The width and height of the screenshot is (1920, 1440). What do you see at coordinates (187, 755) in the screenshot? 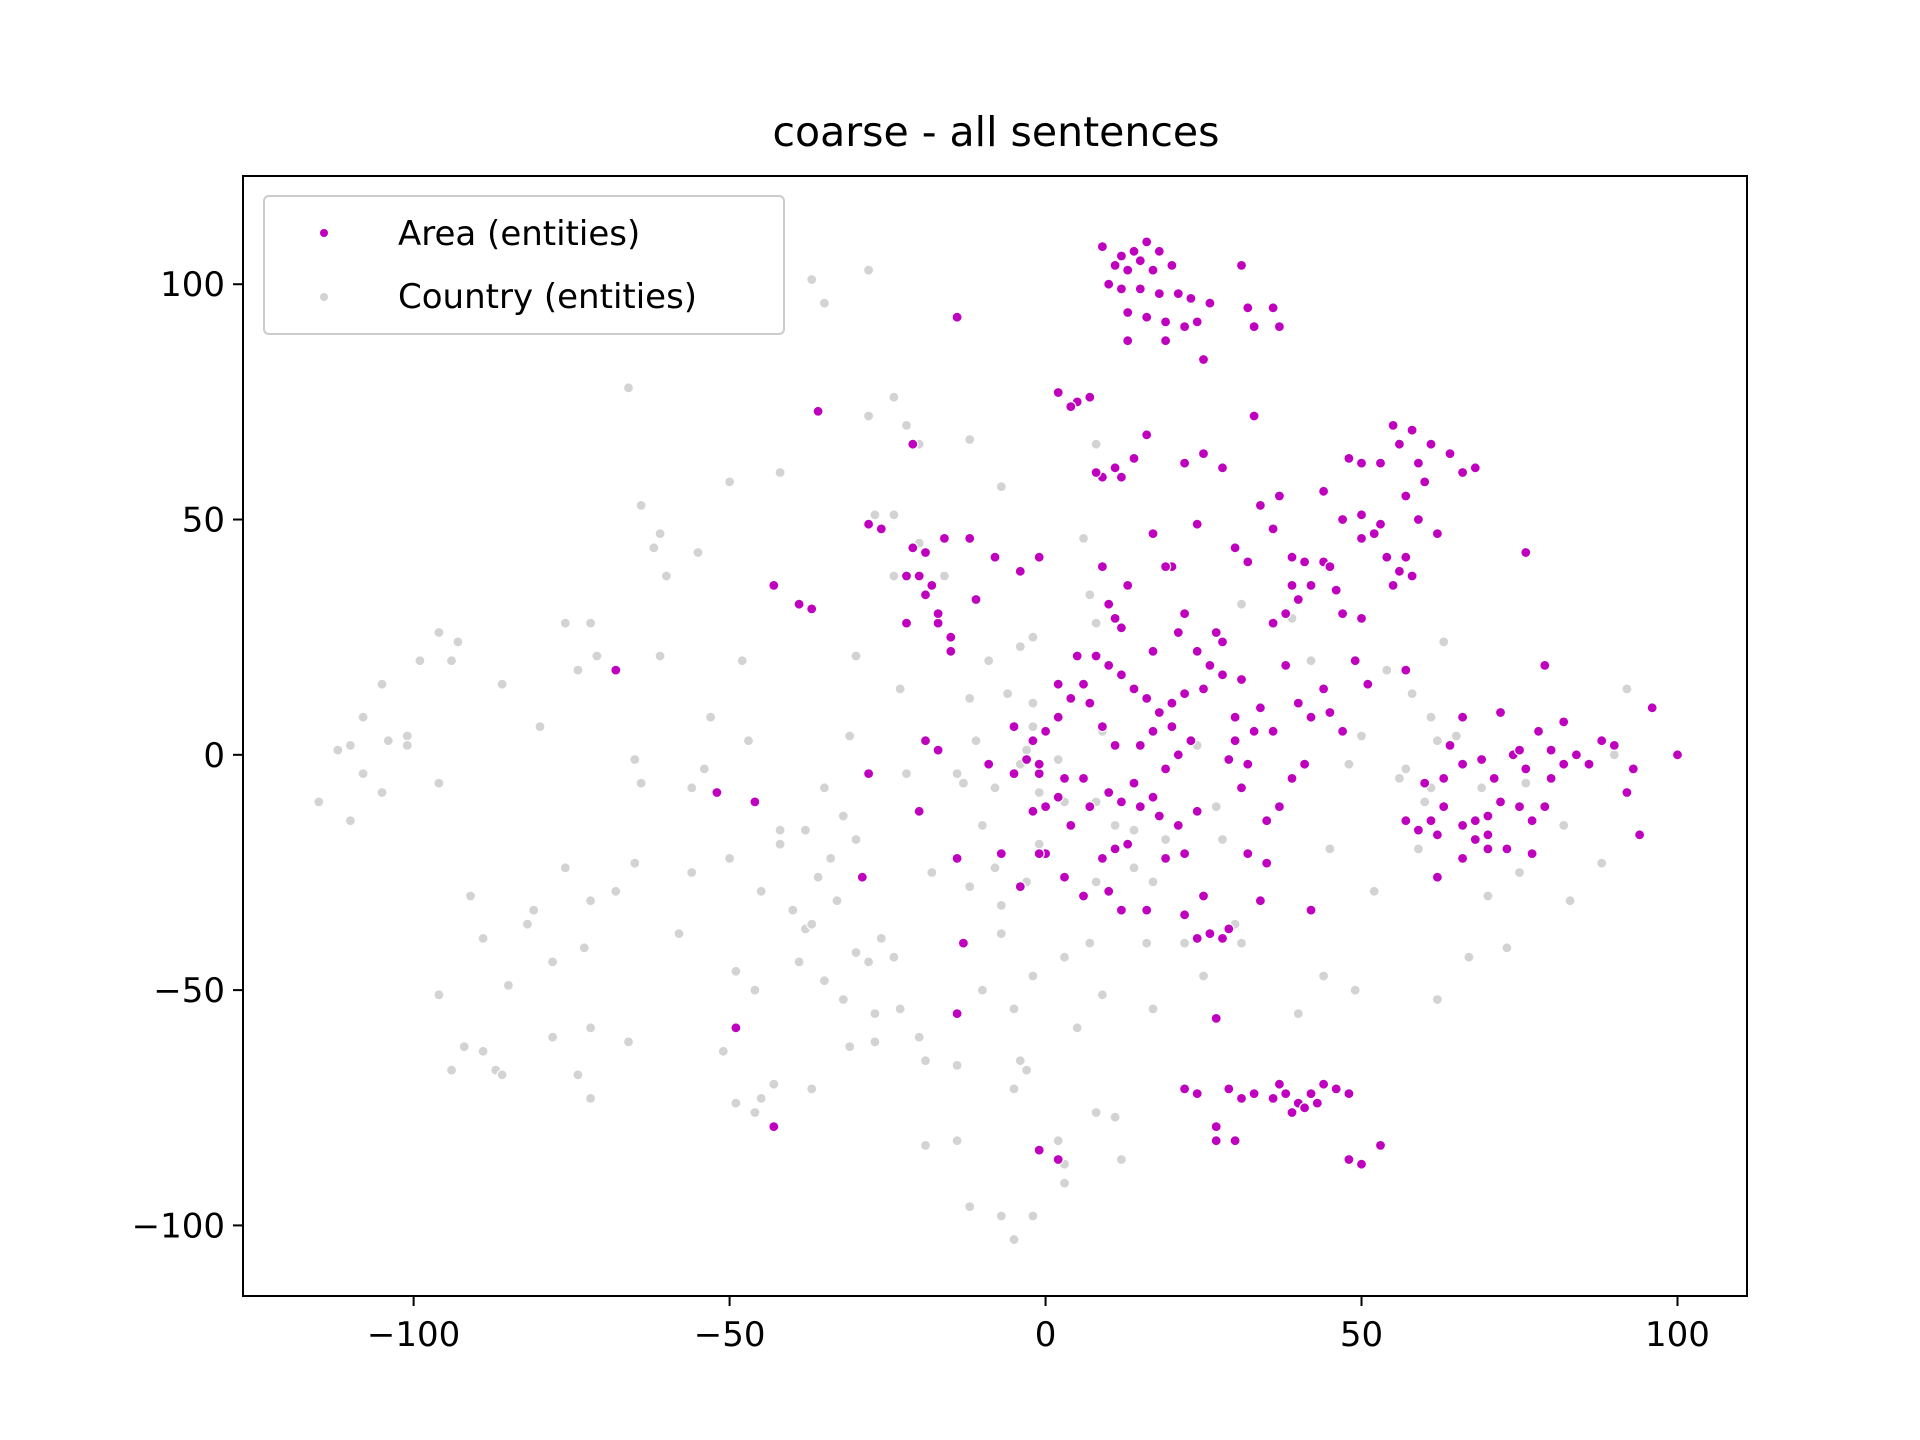
I see `y-axis: −100 −50 0 50 100` at bounding box center [187, 755].